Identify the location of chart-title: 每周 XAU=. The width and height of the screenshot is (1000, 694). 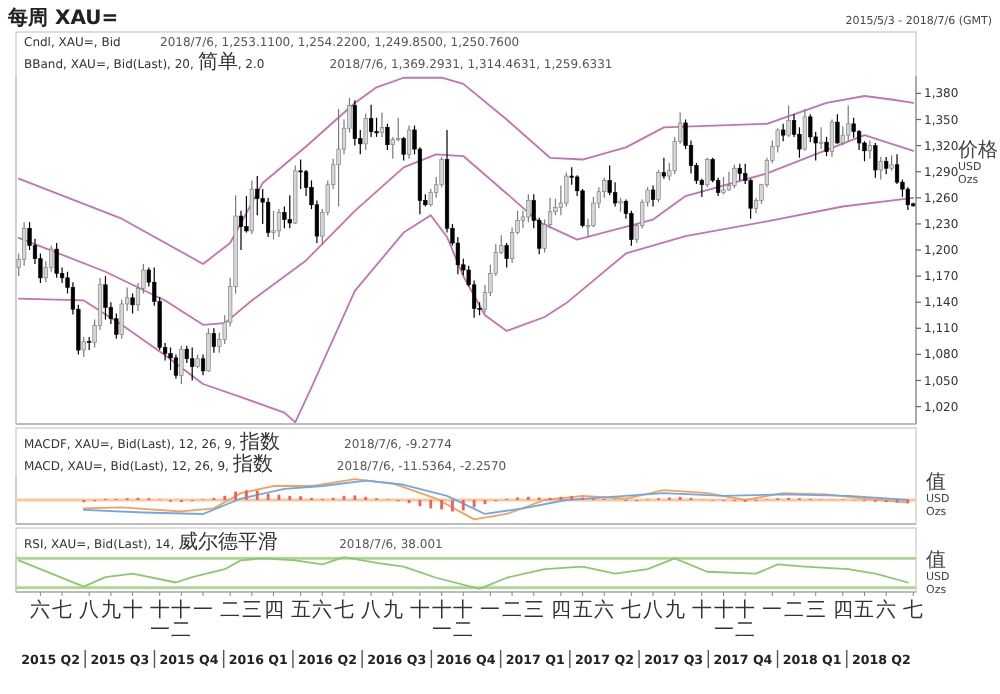
(62, 18).